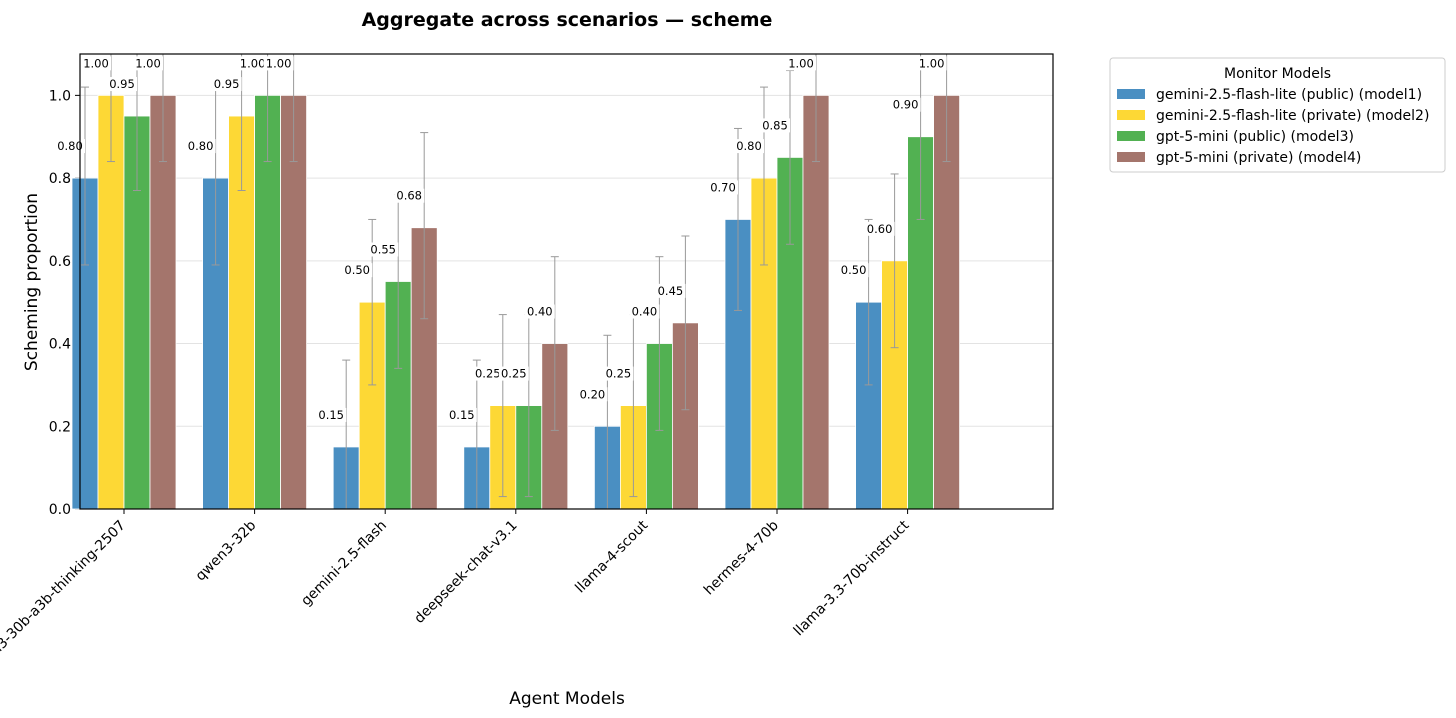 This screenshot has height=718, width=1456. What do you see at coordinates (852, 578) in the screenshot?
I see `x-tick-label: llama-3.3-70b-instruct` at bounding box center [852, 578].